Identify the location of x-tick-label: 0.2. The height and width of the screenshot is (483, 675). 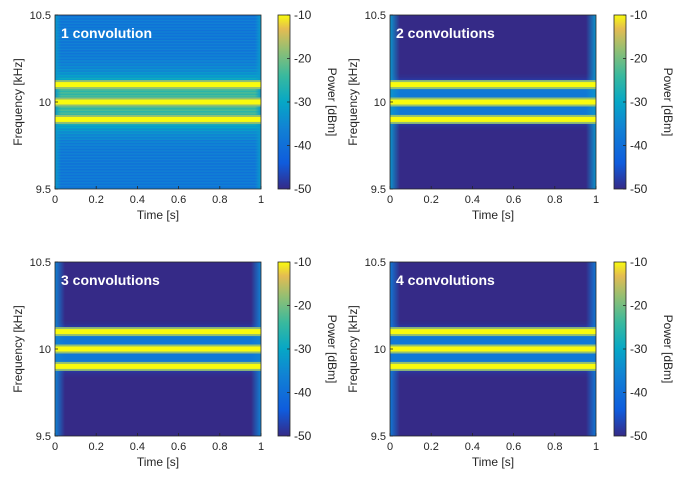
(431, 200).